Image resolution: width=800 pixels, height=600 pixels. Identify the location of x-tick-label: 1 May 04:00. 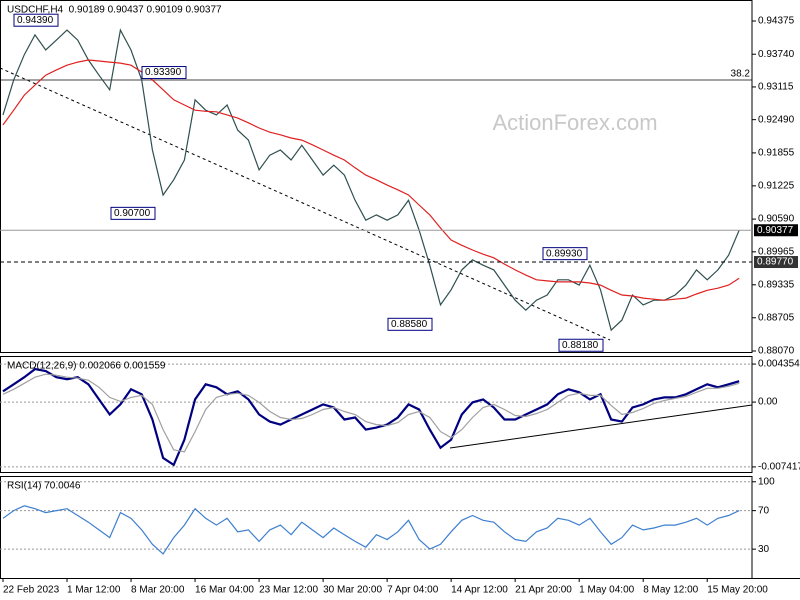
(606, 590).